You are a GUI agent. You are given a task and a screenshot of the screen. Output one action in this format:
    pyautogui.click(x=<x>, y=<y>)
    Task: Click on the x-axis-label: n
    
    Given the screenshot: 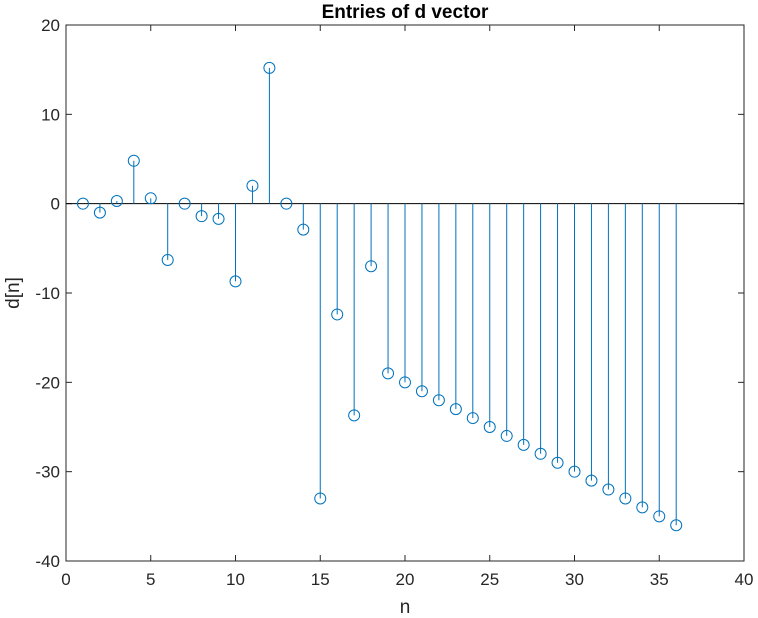 What is the action you would take?
    pyautogui.click(x=405, y=607)
    